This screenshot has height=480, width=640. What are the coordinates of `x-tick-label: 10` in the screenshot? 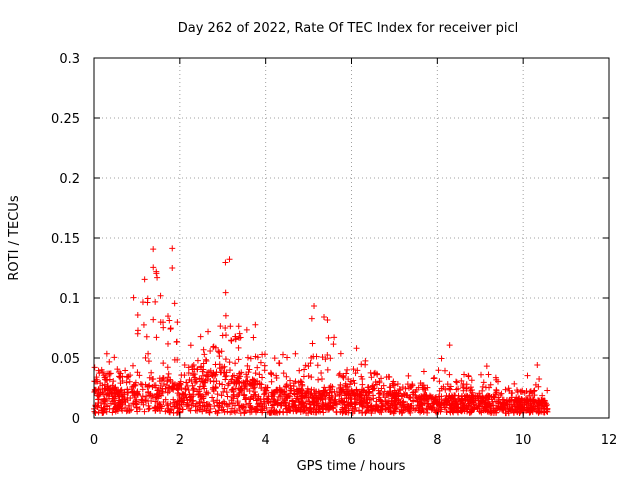 It's located at (523, 440).